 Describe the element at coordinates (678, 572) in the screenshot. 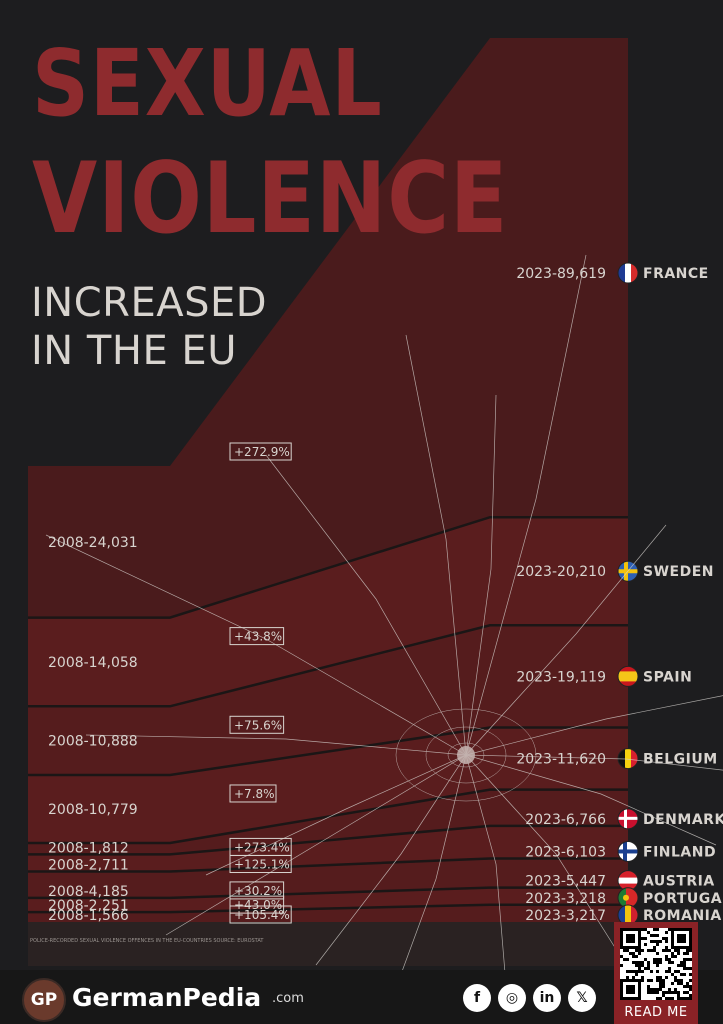

I see `country-name-sweden: SWEDEN` at that location.